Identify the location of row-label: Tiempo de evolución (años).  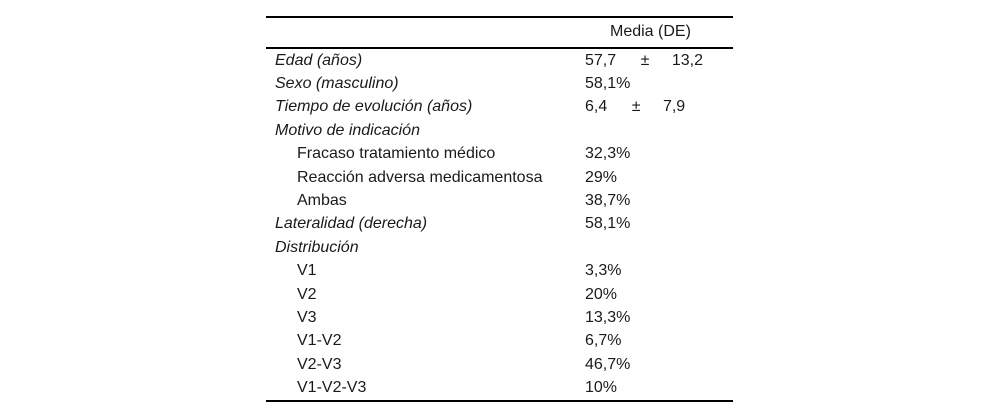
(374, 107).